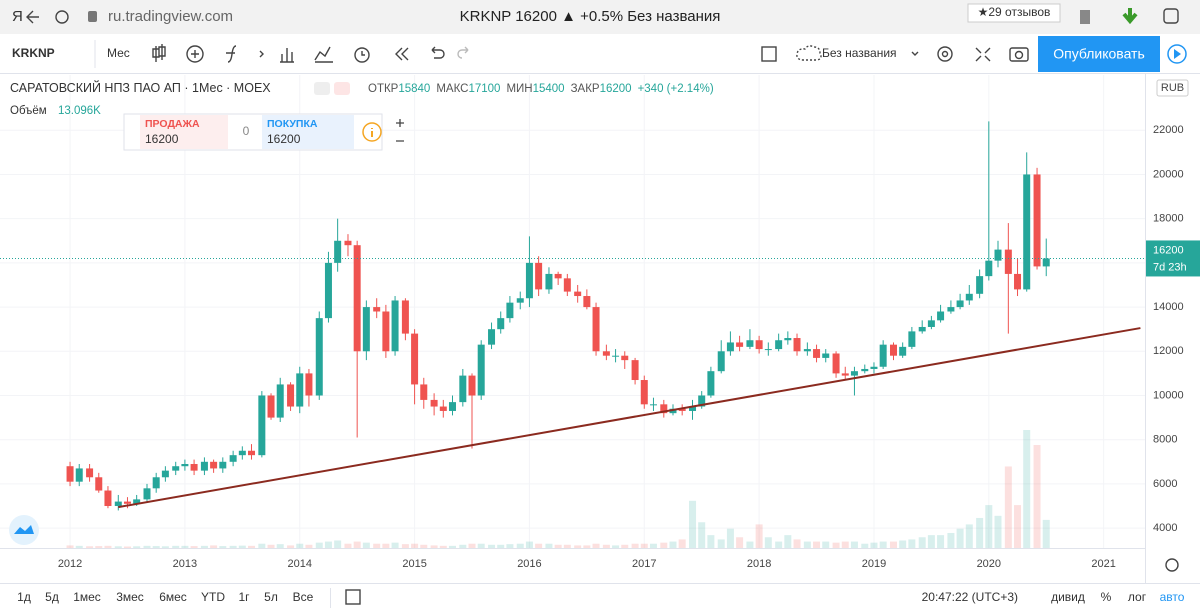  What do you see at coordinates (17, 16) in the screenshot?
I see `browser-logo: Я` at bounding box center [17, 16].